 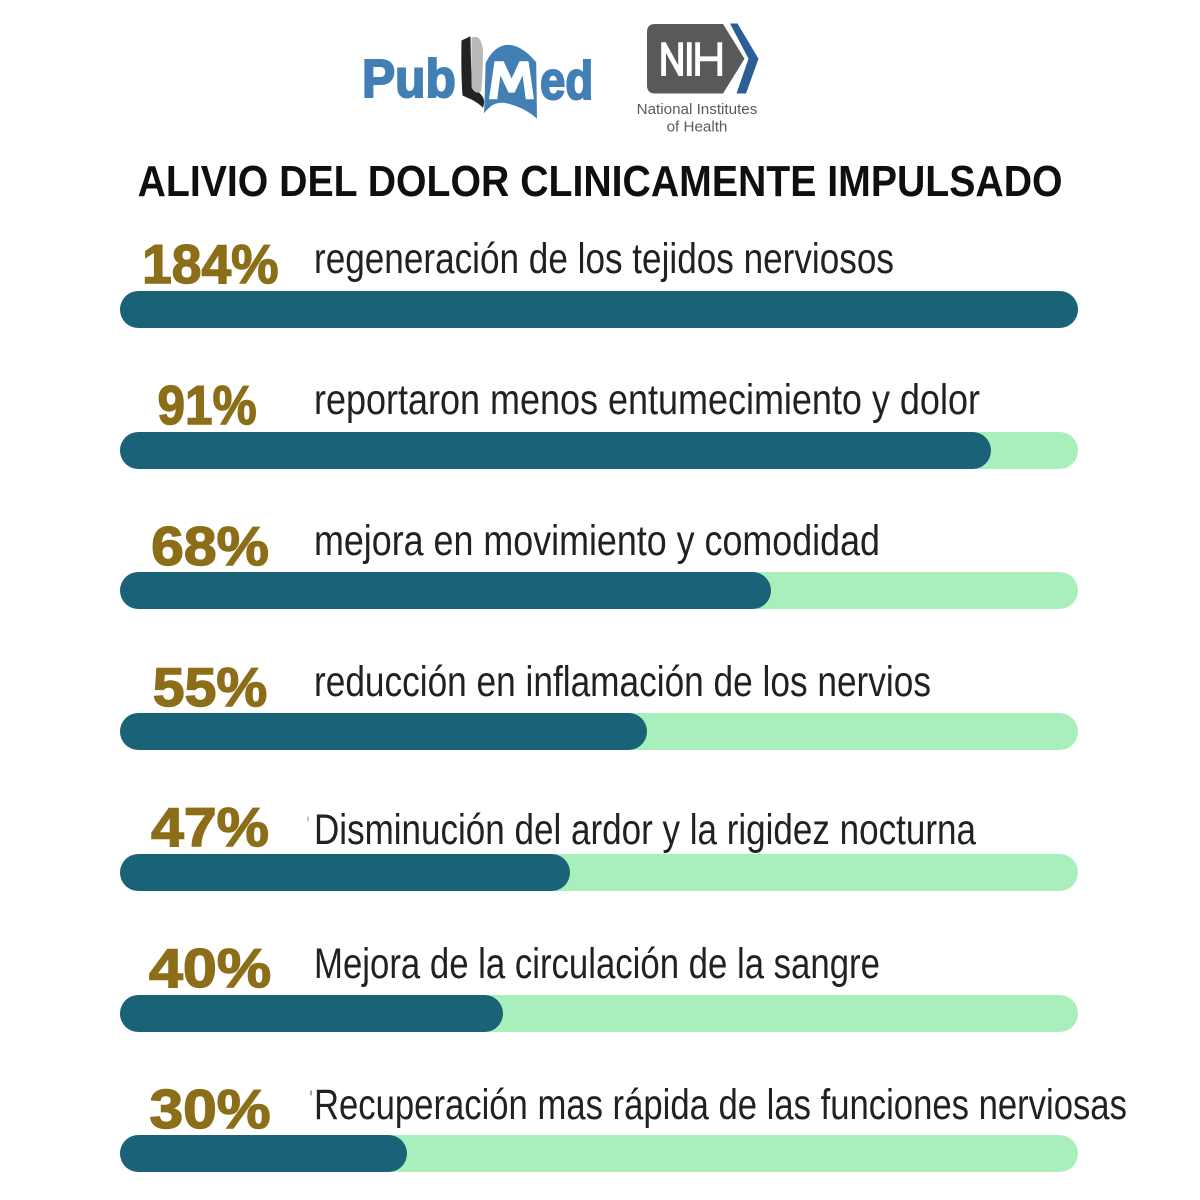 I want to click on svg-text: of Health, so click(x=697, y=126).